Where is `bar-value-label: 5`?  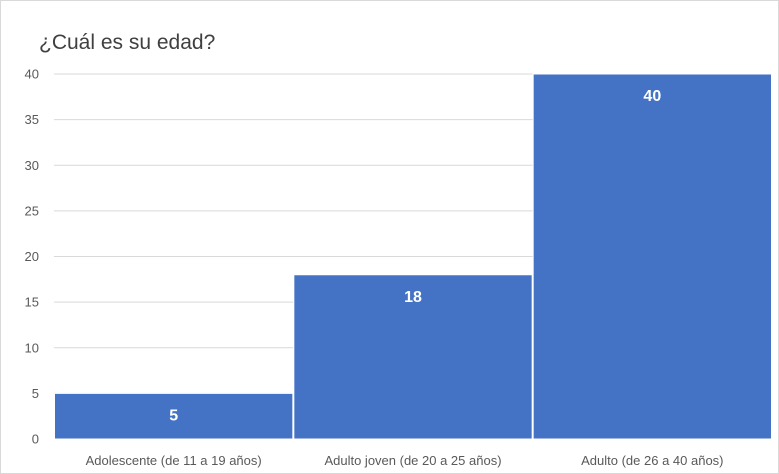 bar-value-label: 5 is located at coordinates (173, 415).